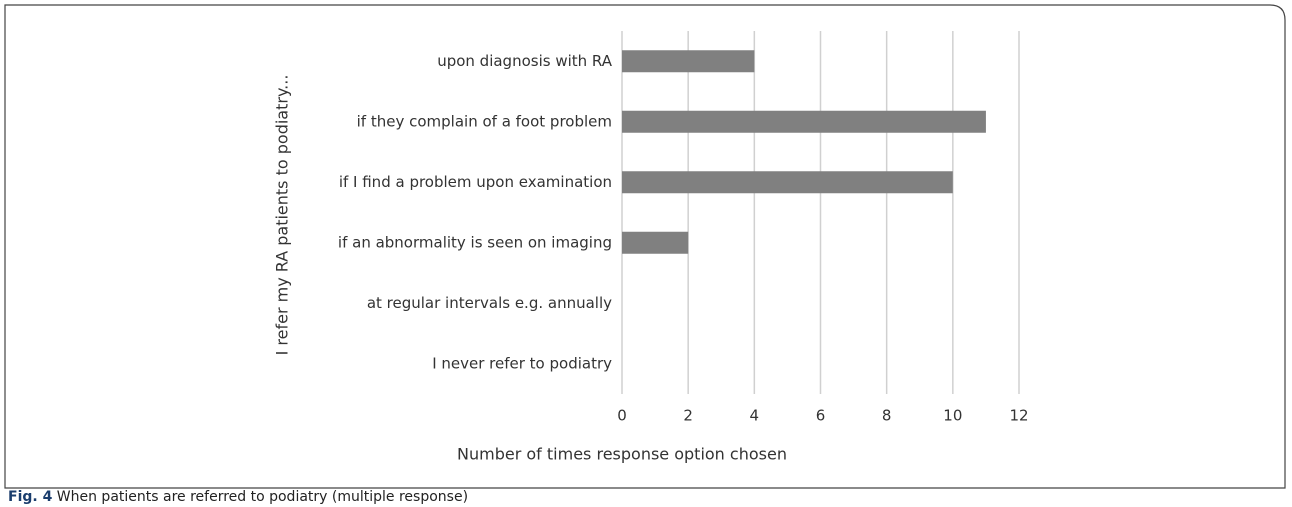  I want to click on x-tick-label: 2, so click(688, 416).